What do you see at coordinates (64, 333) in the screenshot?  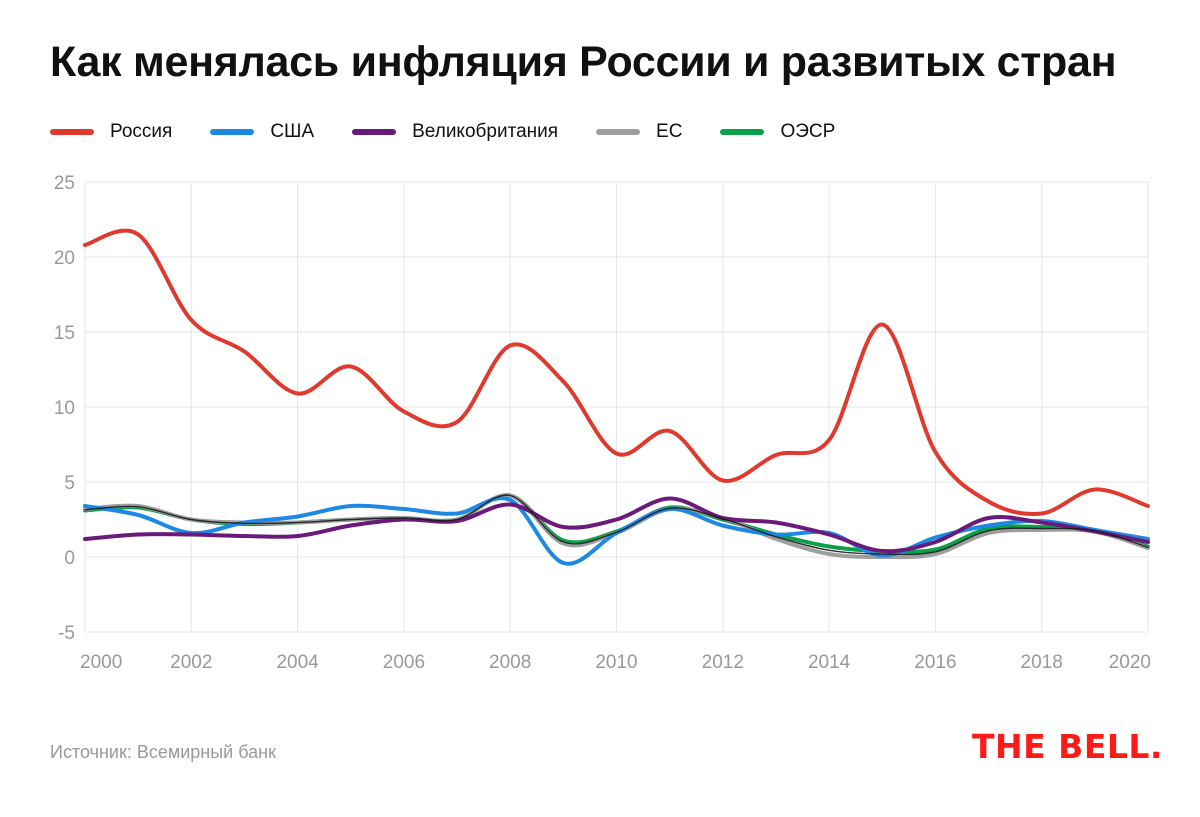 I see `y-tick-label: 15` at bounding box center [64, 333].